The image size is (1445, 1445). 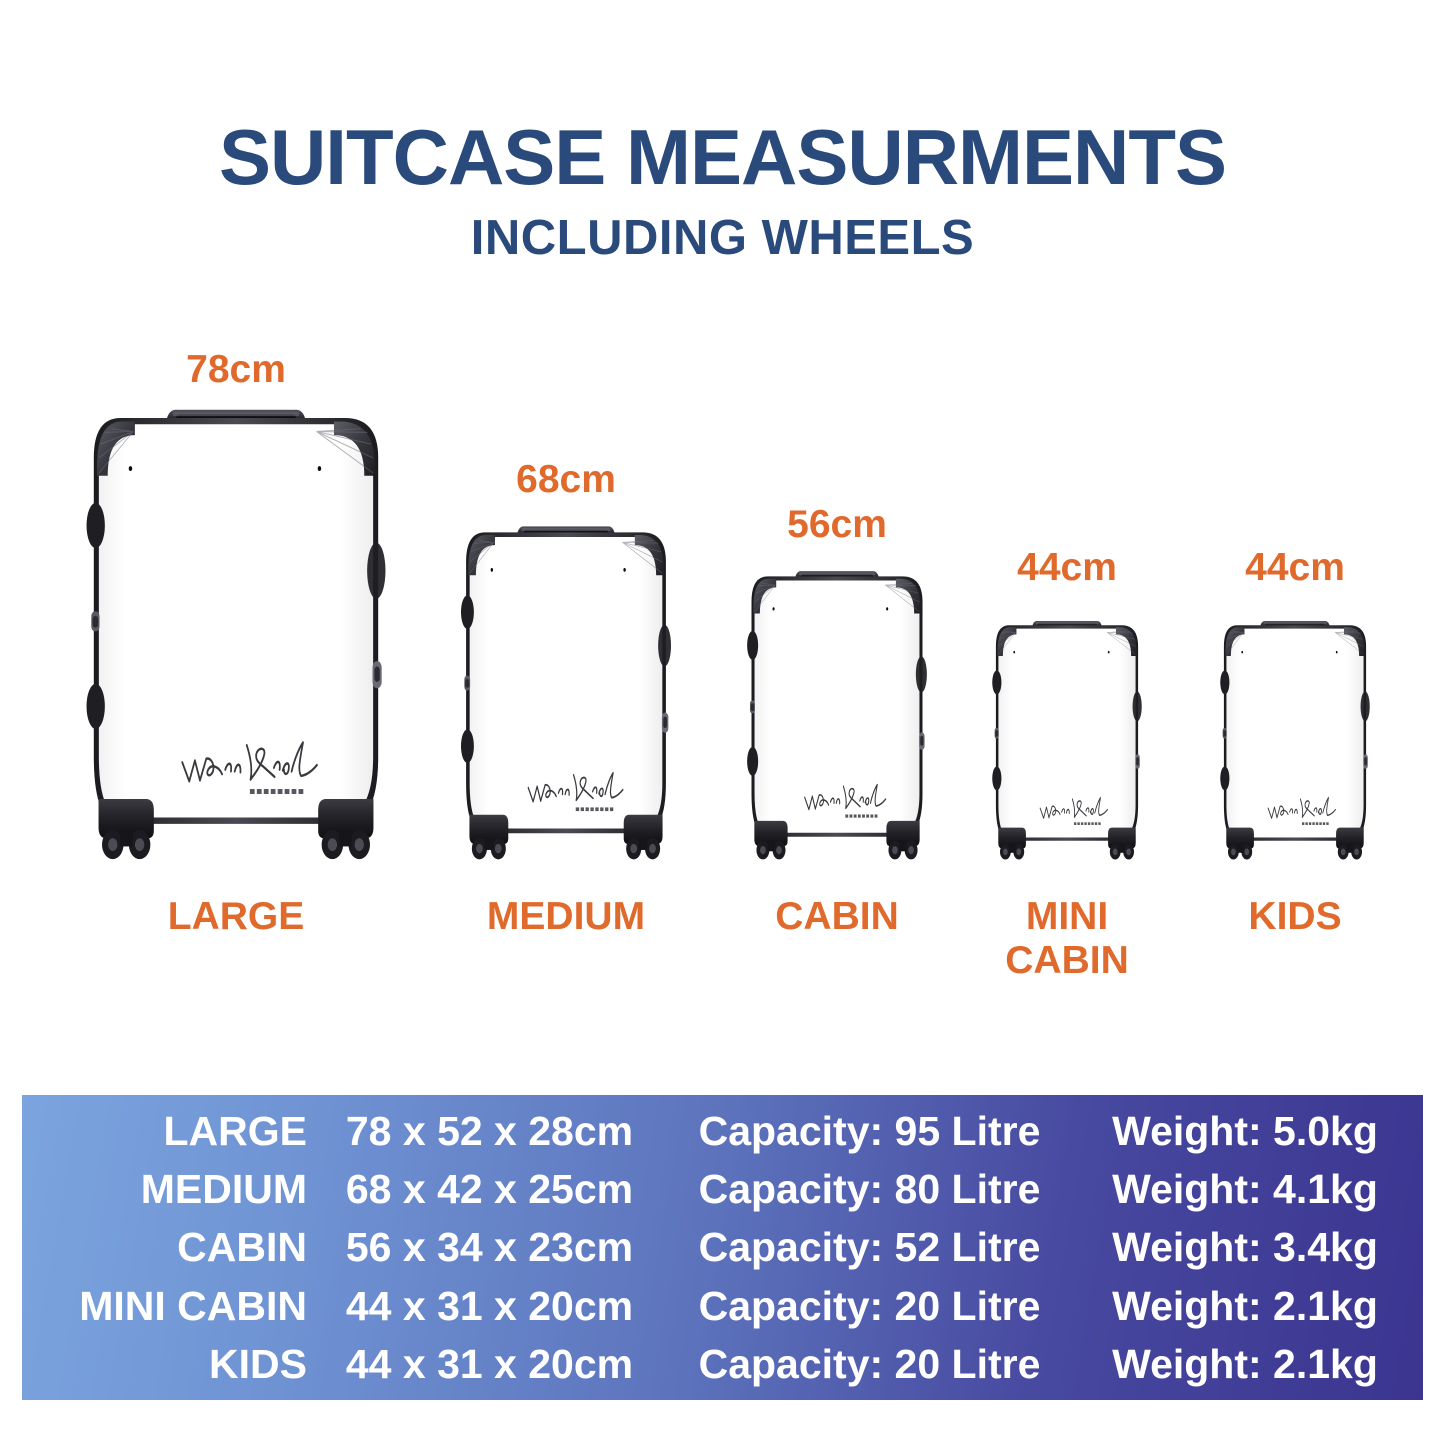 What do you see at coordinates (489, 1130) in the screenshot?
I see `spec-row-dimensions: 78 x 52 x 28cm` at bounding box center [489, 1130].